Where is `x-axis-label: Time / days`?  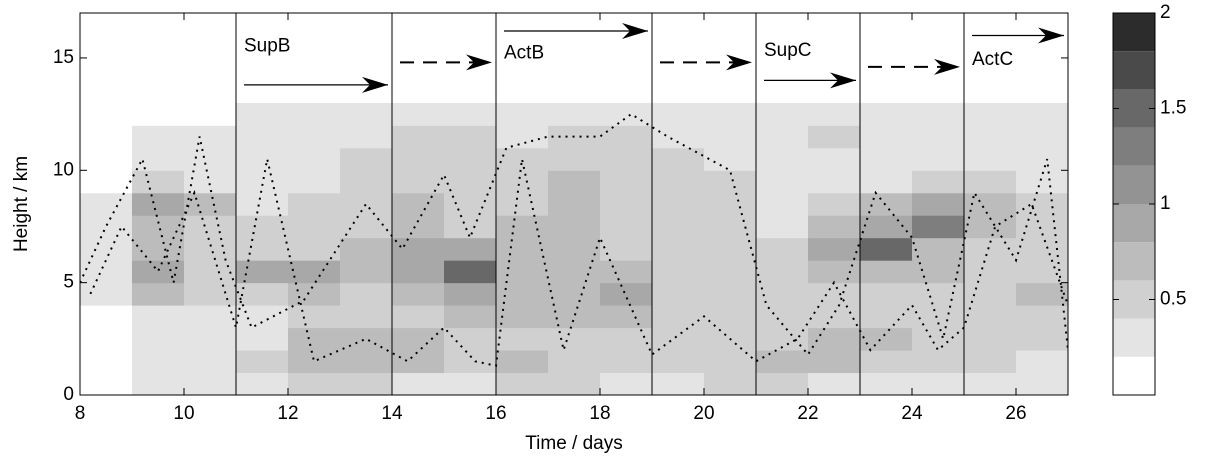
x-axis-label: Time / days is located at coordinates (574, 443).